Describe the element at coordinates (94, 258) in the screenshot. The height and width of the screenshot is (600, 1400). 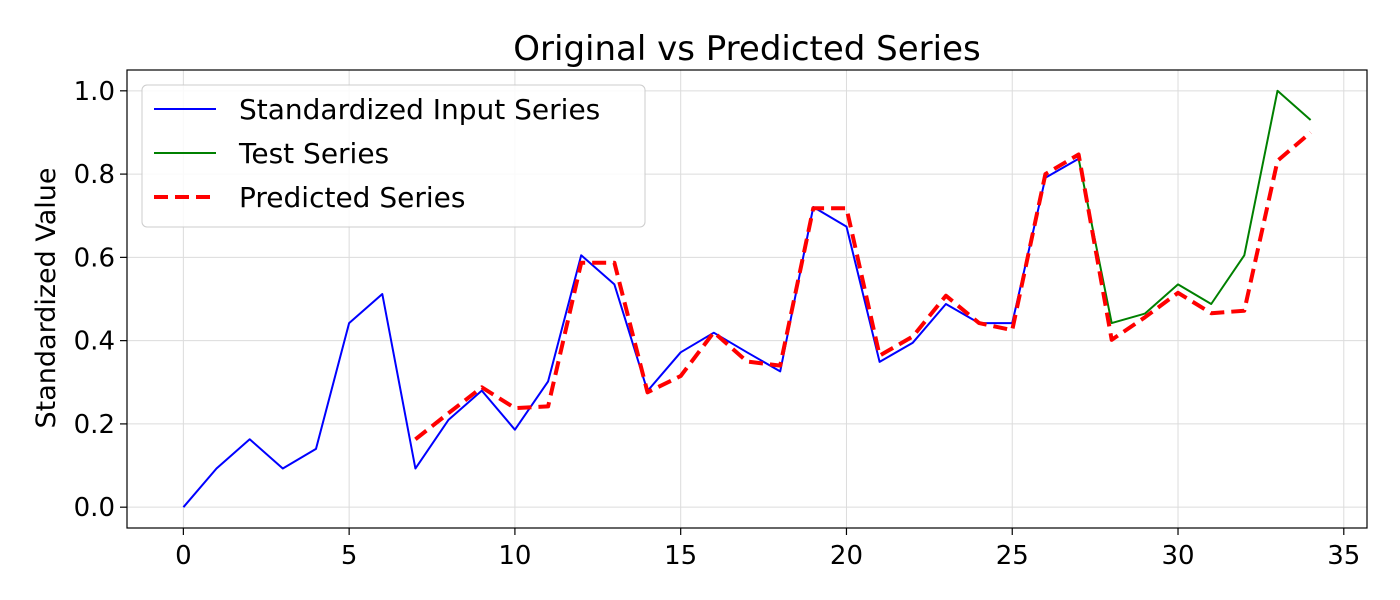
I see `y-tick-label: 0.6` at that location.